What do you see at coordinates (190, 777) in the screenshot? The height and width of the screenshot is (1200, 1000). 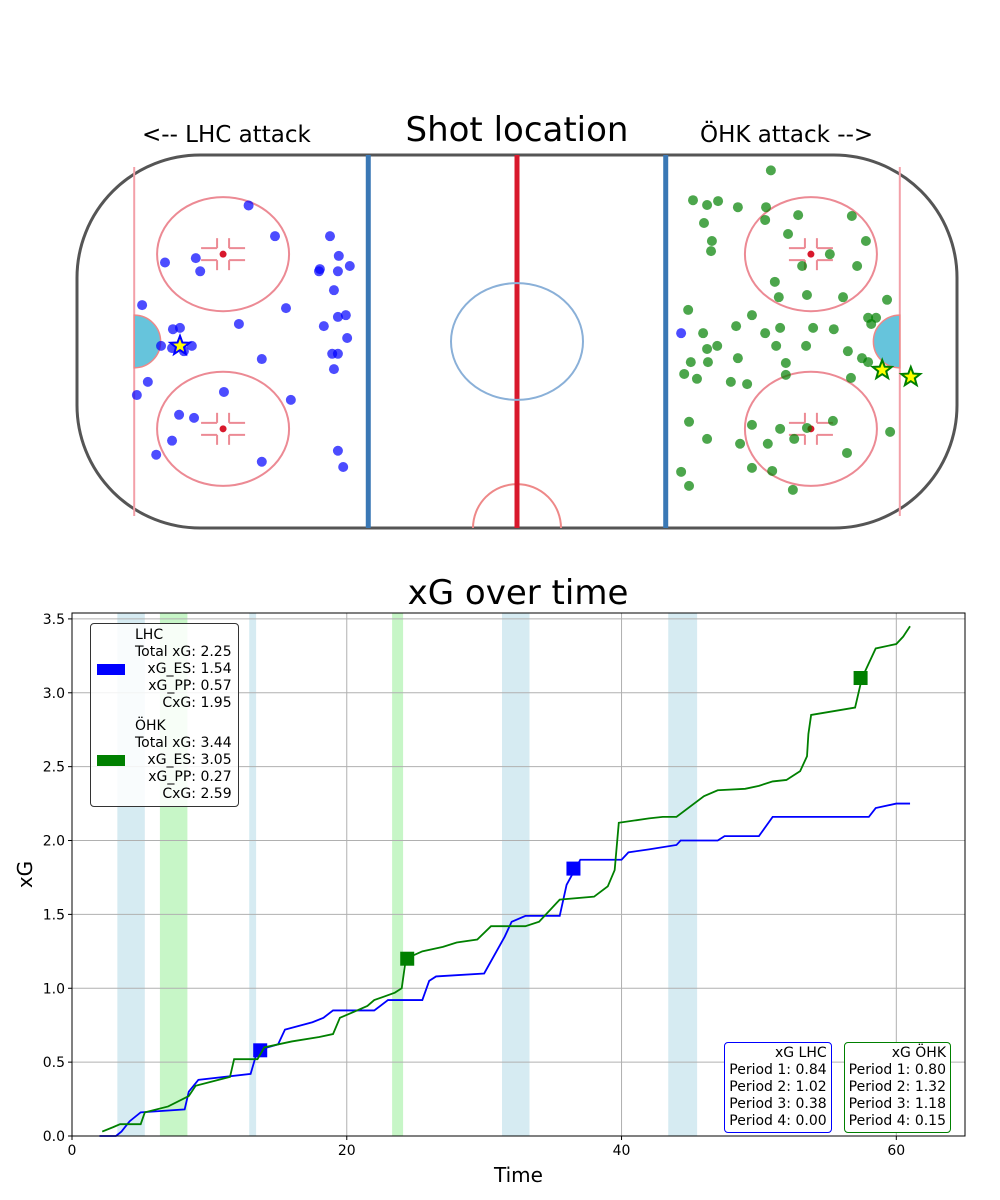 I see `legend-text: xG_PP: 0.27` at bounding box center [190, 777].